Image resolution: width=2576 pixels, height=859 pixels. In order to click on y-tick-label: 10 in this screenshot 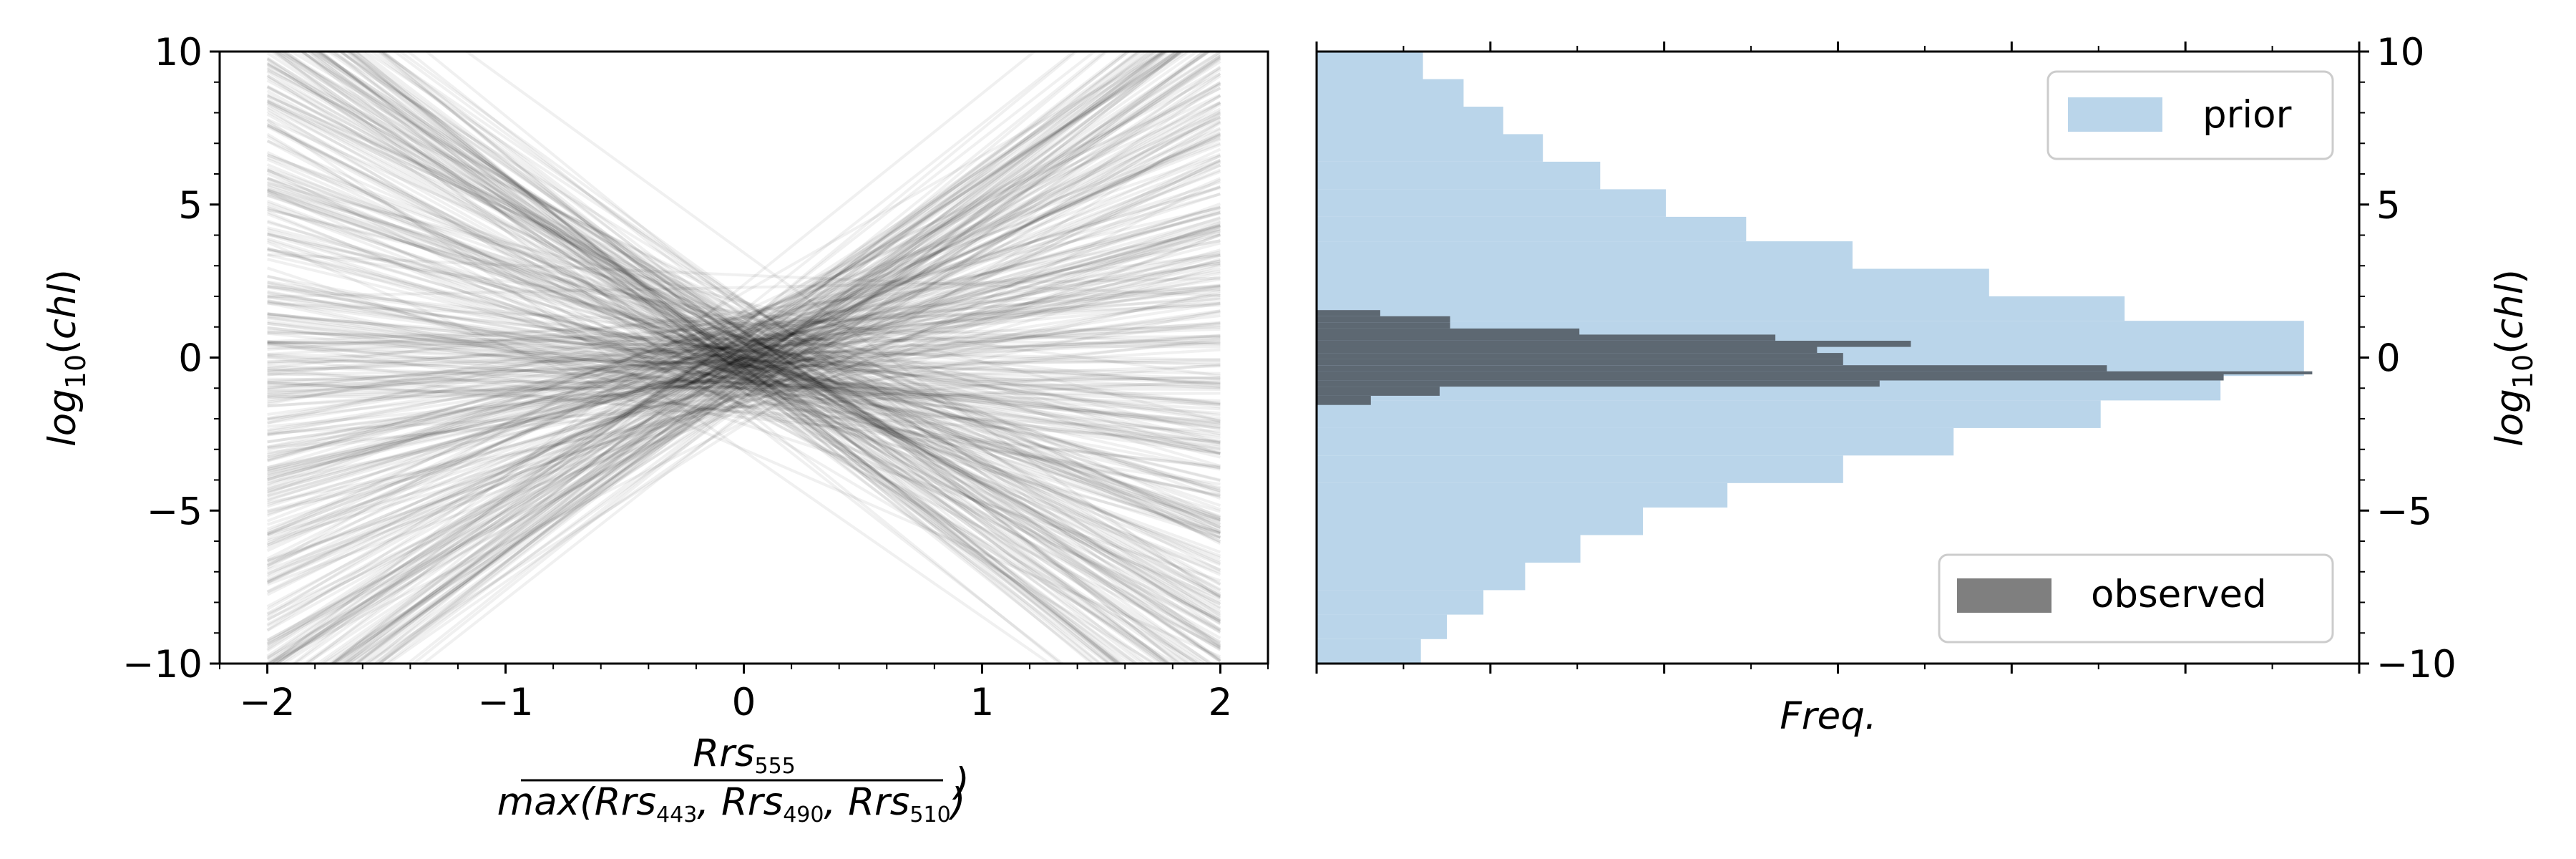, I will do `click(179, 52)`.